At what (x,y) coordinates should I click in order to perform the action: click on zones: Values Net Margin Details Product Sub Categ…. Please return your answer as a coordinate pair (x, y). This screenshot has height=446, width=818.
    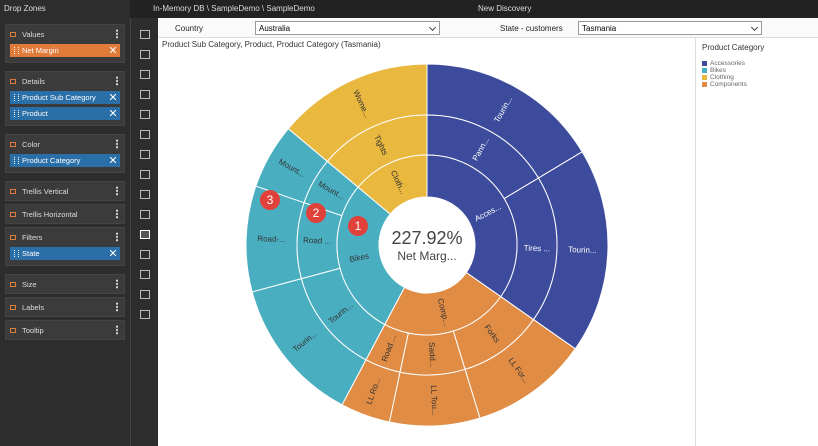
    Looking at the image, I should click on (65, 186).